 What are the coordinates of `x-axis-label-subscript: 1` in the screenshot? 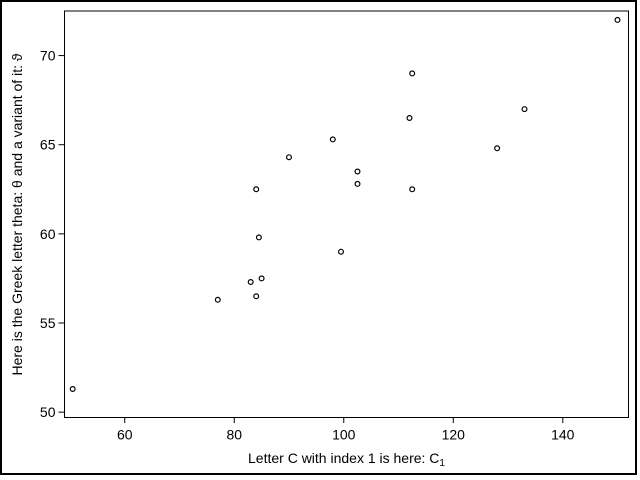 It's located at (442, 463).